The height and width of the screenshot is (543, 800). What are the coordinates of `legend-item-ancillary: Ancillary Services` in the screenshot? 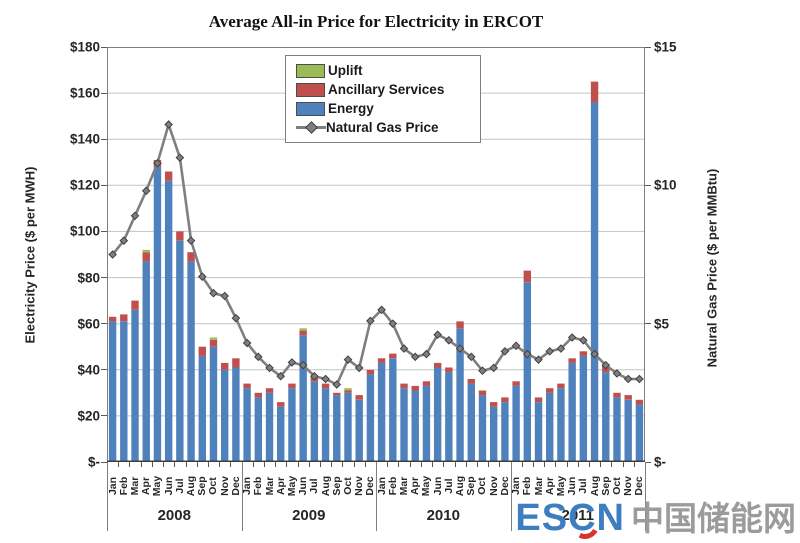 It's located at (384, 89).